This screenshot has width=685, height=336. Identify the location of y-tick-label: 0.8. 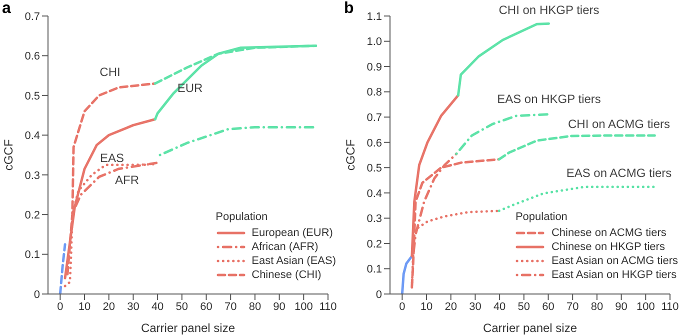
(374, 92).